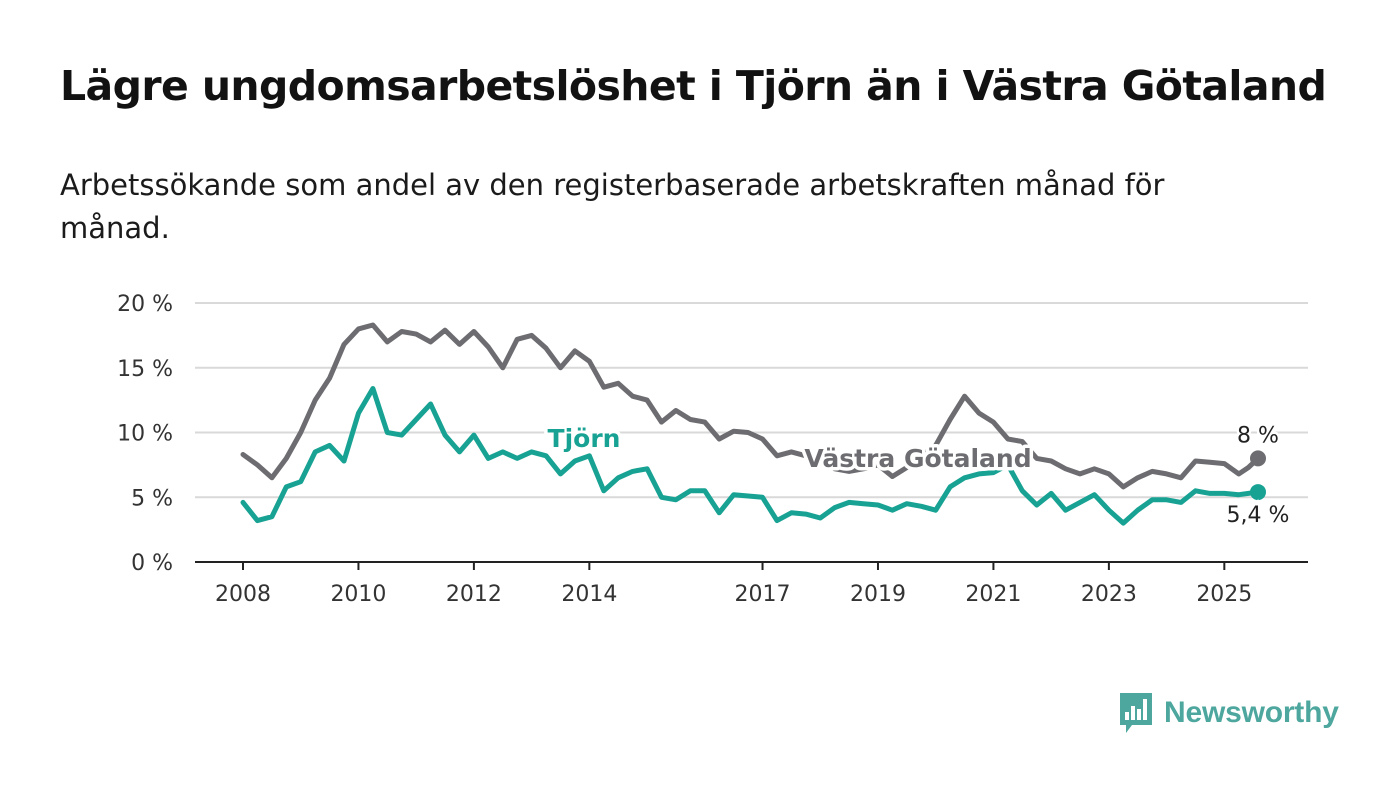  I want to click on y-tick-label: 20 %, so click(145, 304).